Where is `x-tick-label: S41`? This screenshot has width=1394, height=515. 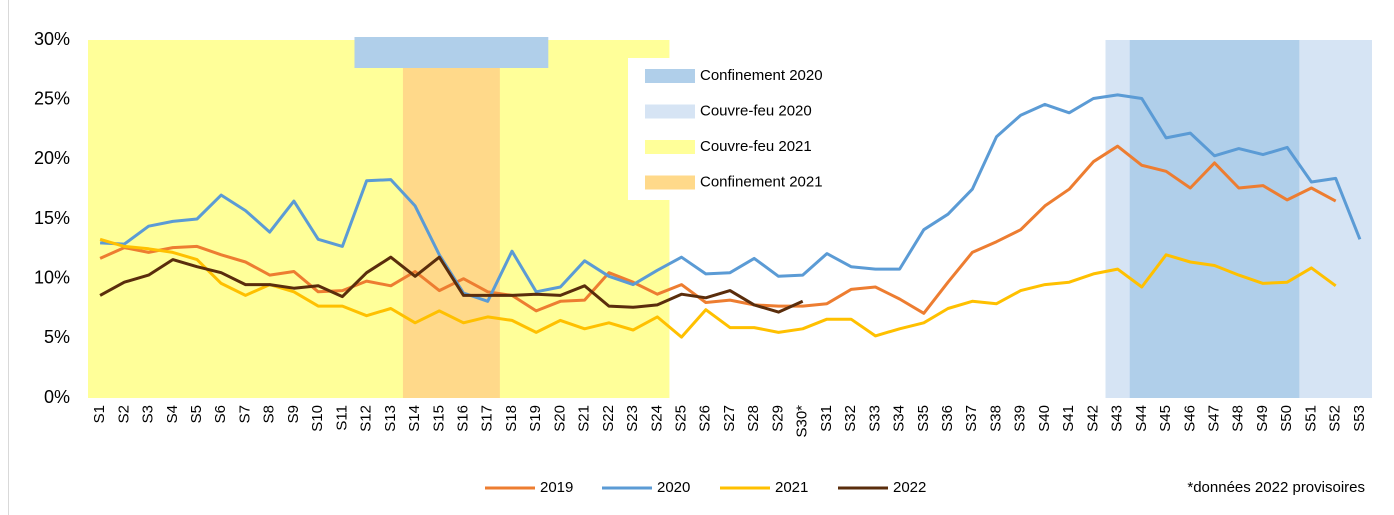
x-tick-label: S41 is located at coordinates (1068, 418).